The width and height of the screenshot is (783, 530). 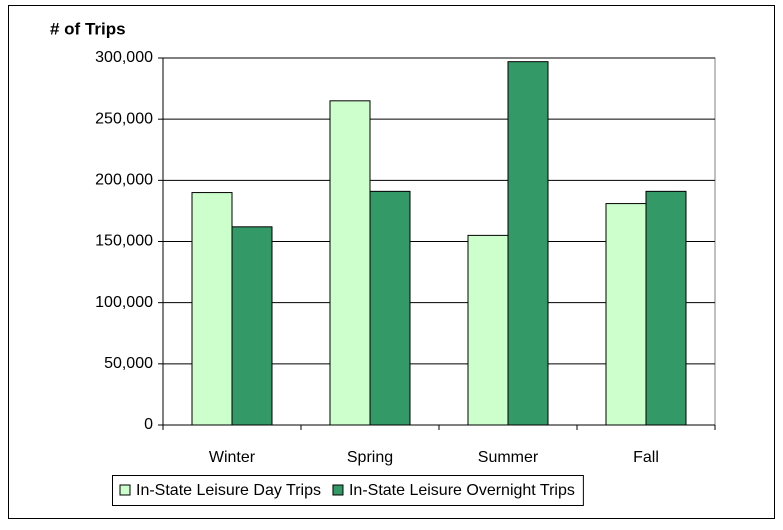 I want to click on x-tick-label: Fall, so click(x=646, y=457).